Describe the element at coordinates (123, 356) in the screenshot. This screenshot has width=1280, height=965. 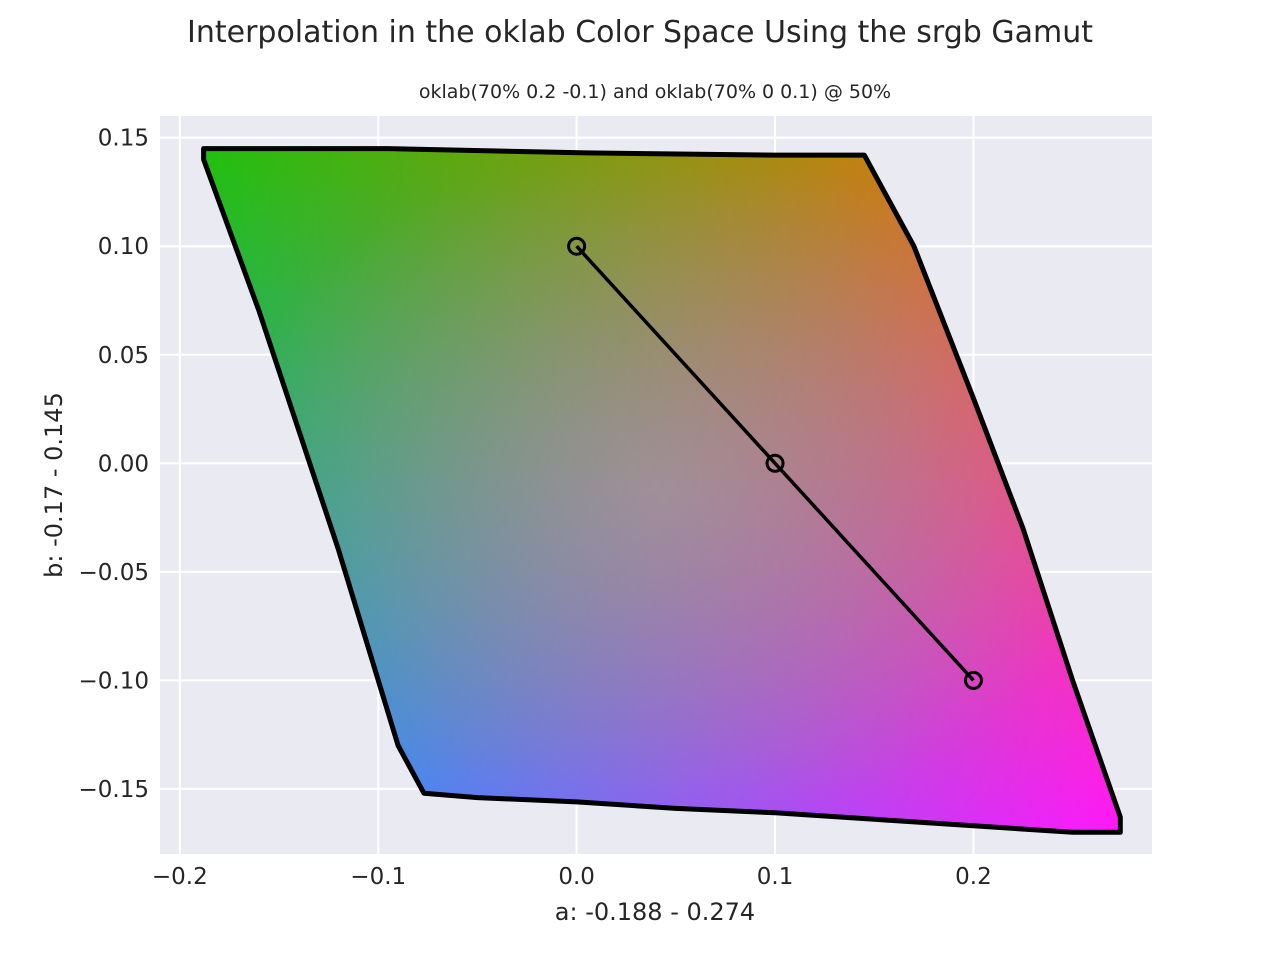
I see `y-tick-label: 0.05` at that location.